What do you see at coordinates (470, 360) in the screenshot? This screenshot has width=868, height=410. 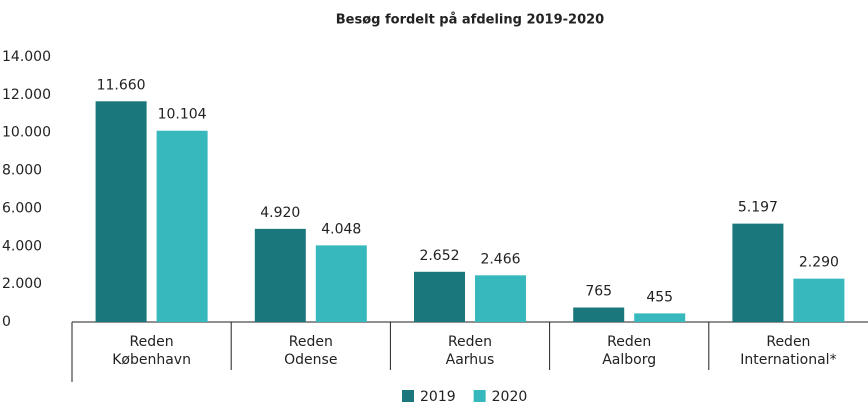 I see `x-tick-label: Aarhus` at bounding box center [470, 360].